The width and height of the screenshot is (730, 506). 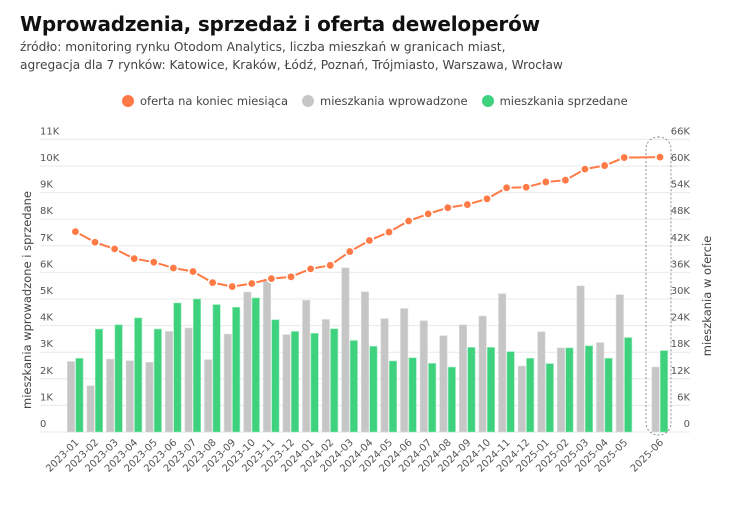 What do you see at coordinates (46, 344) in the screenshot?
I see `y-tick-label-left: 3K` at bounding box center [46, 344].